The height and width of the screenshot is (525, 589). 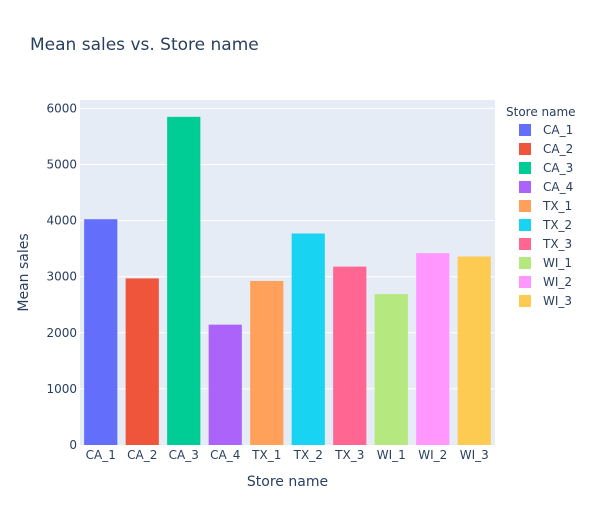 What do you see at coordinates (557, 206) in the screenshot?
I see `legend-label: TX_1` at bounding box center [557, 206].